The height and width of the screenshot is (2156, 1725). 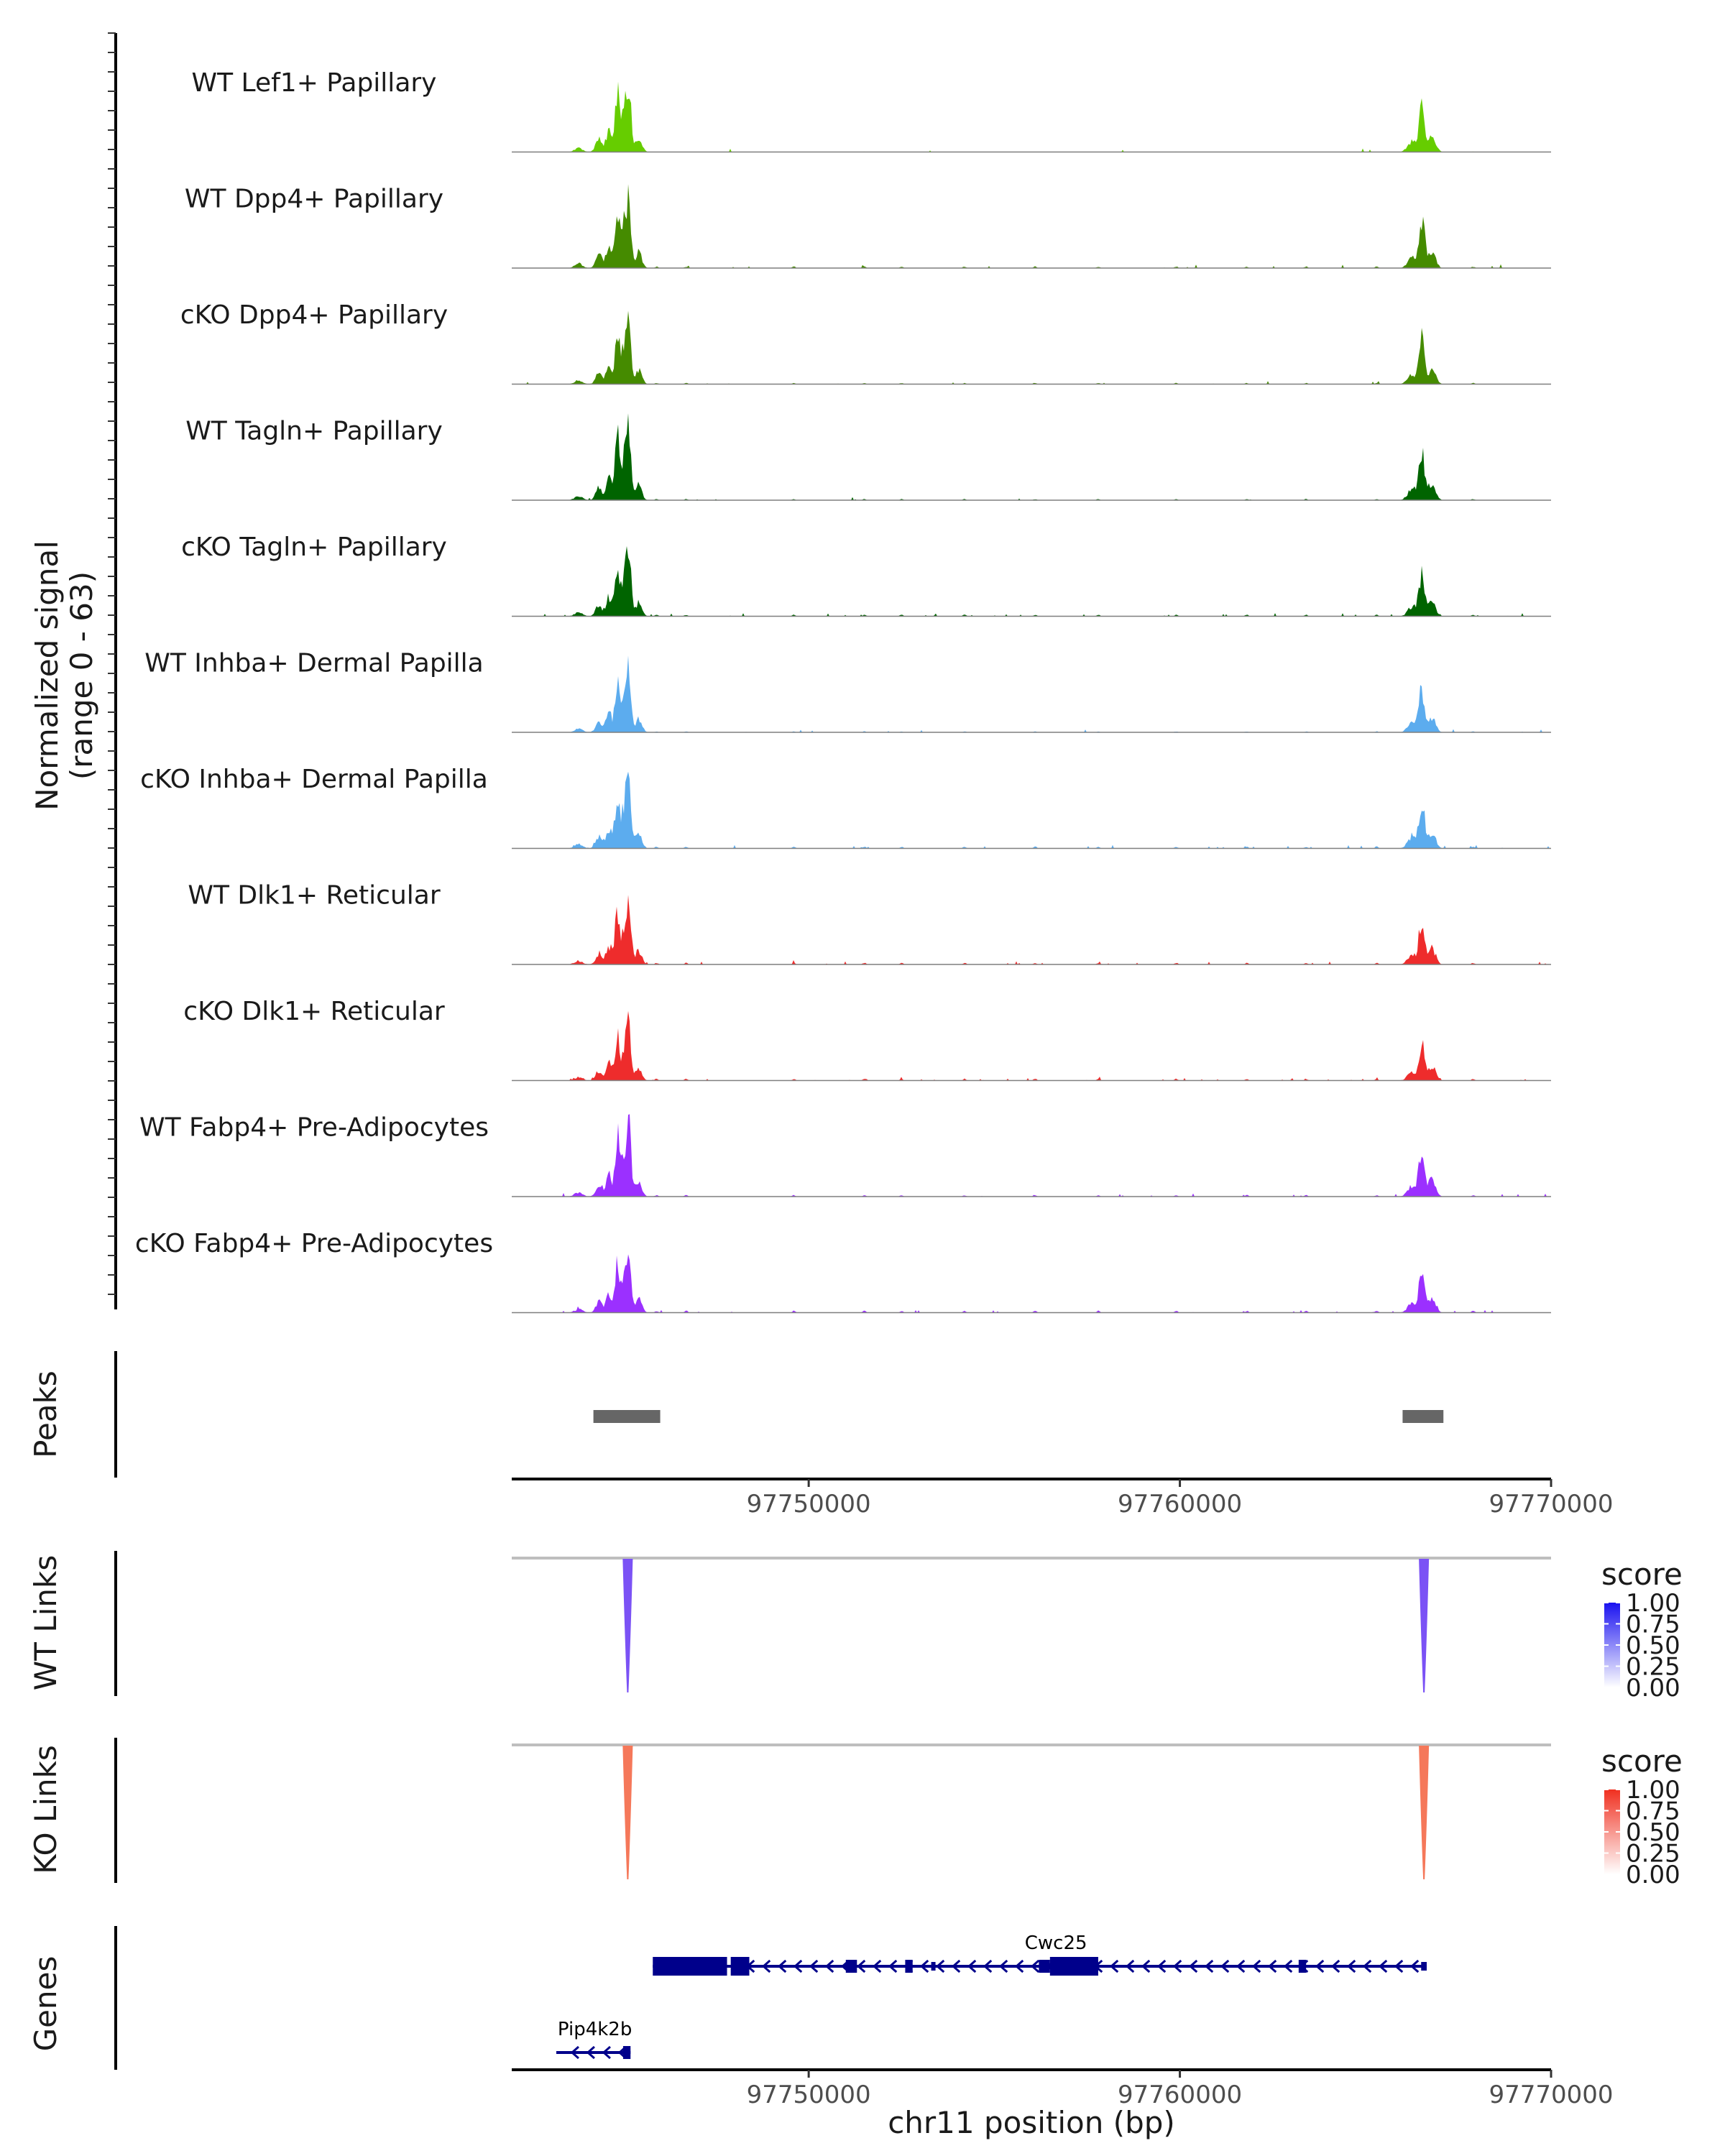 What do you see at coordinates (1026, 1813) in the screenshot?
I see `ko-links-arcs` at bounding box center [1026, 1813].